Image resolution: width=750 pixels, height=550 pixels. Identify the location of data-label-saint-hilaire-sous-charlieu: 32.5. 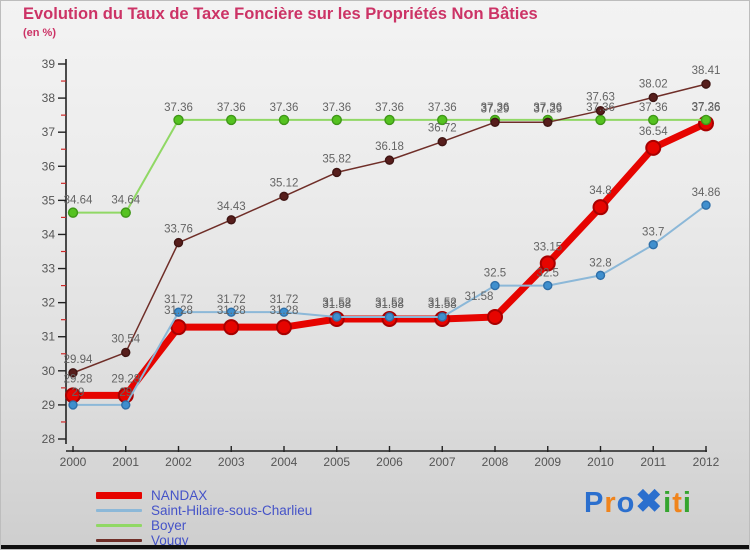
(495, 274).